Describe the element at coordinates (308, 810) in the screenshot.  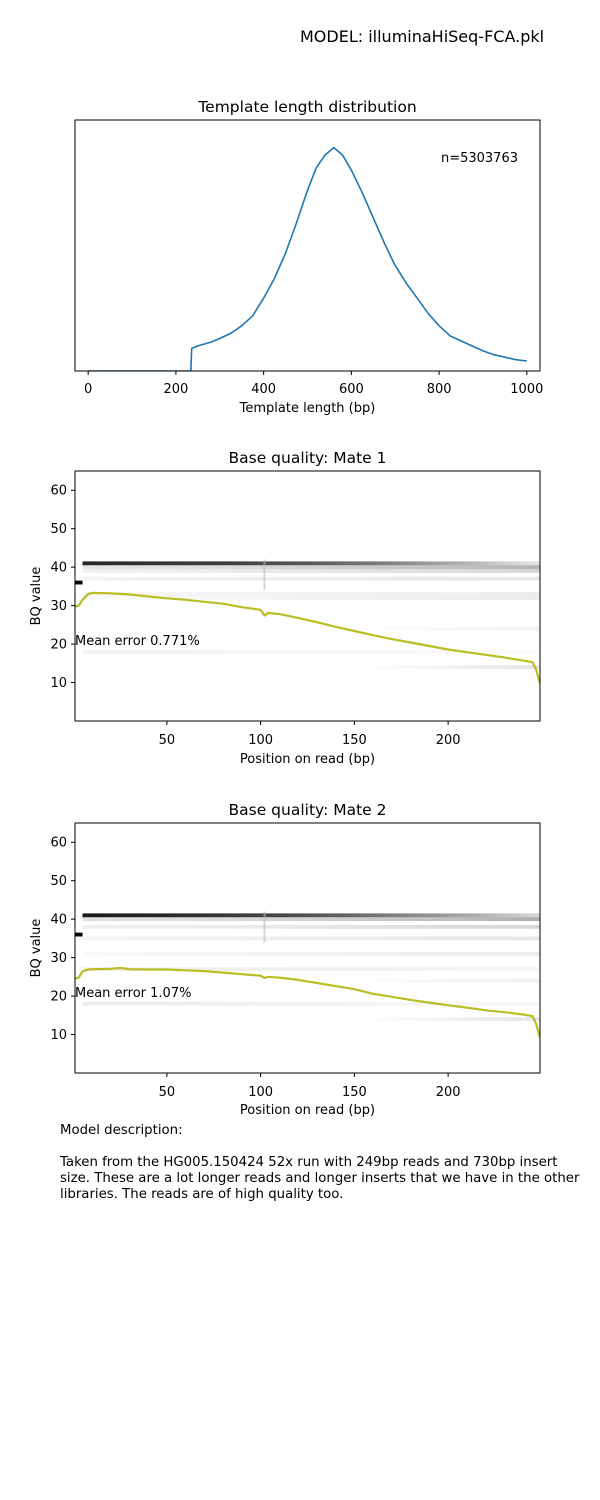
I see `chart-title: Base quality: Mate 2` at that location.